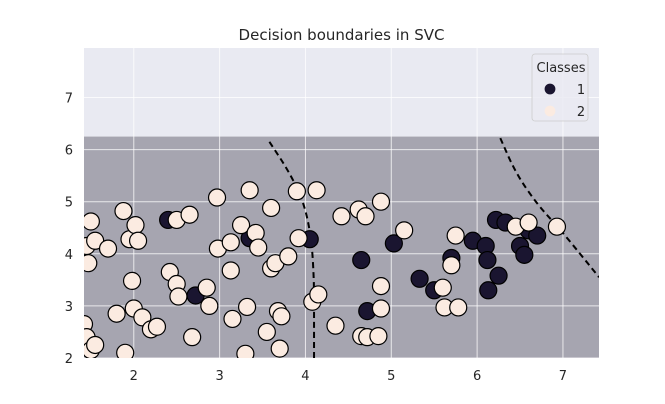 This screenshot has height=404, width=665. What do you see at coordinates (564, 101) in the screenshot?
I see `legend-entries: 12` at bounding box center [564, 101].